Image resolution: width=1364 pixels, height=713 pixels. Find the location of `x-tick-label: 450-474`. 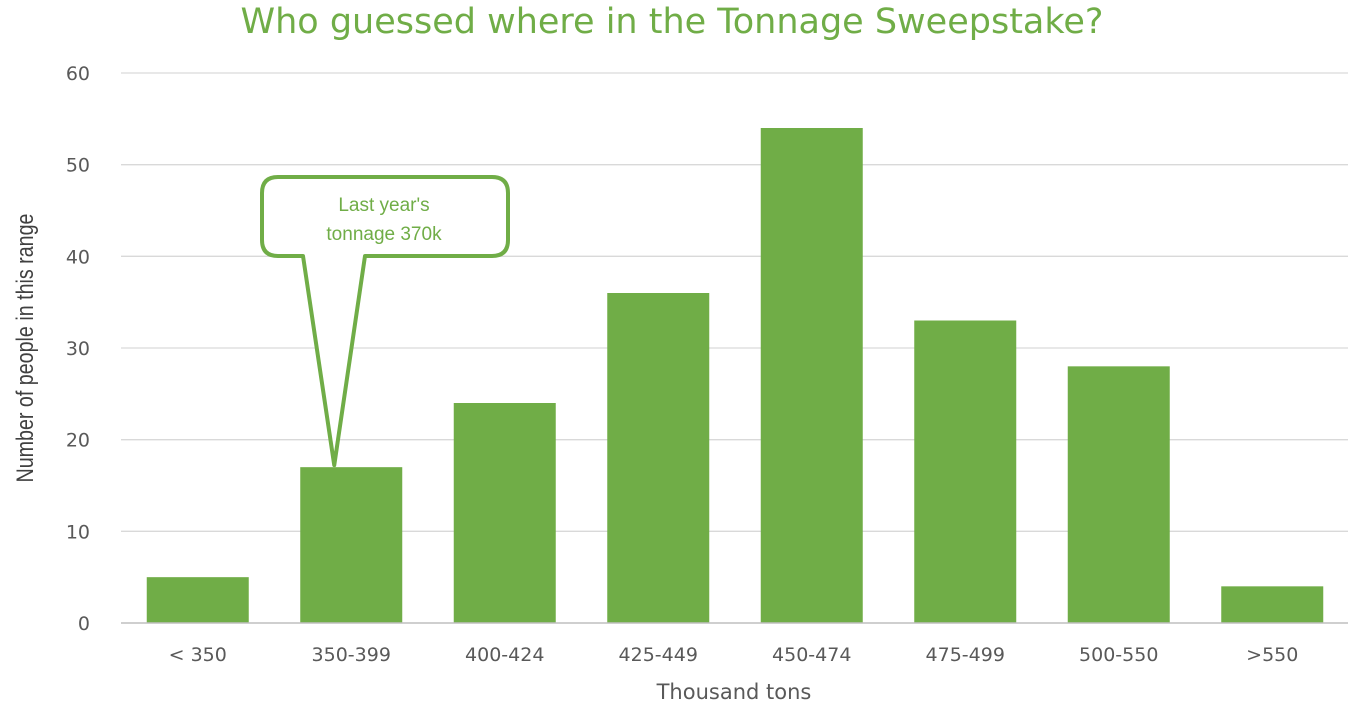

x-tick-label: 450-474 is located at coordinates (811, 655).